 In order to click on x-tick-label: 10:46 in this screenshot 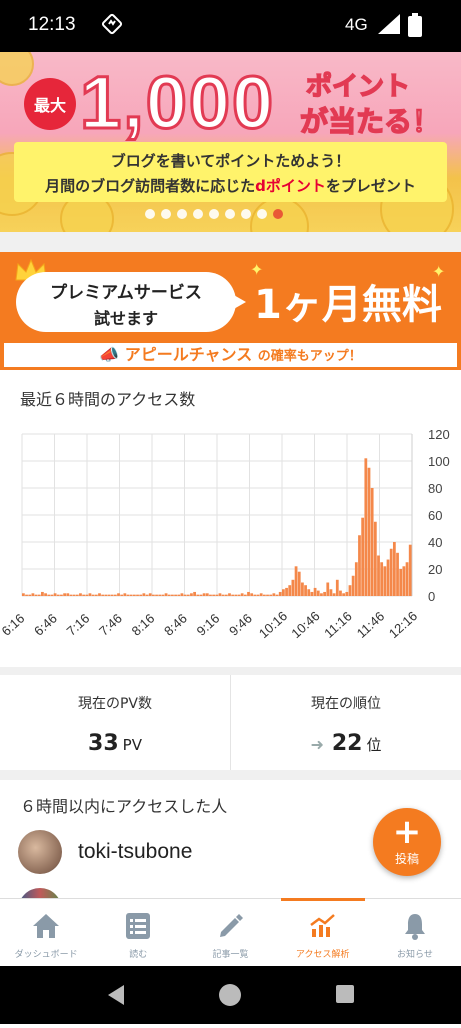, I will do `click(305, 624)`.